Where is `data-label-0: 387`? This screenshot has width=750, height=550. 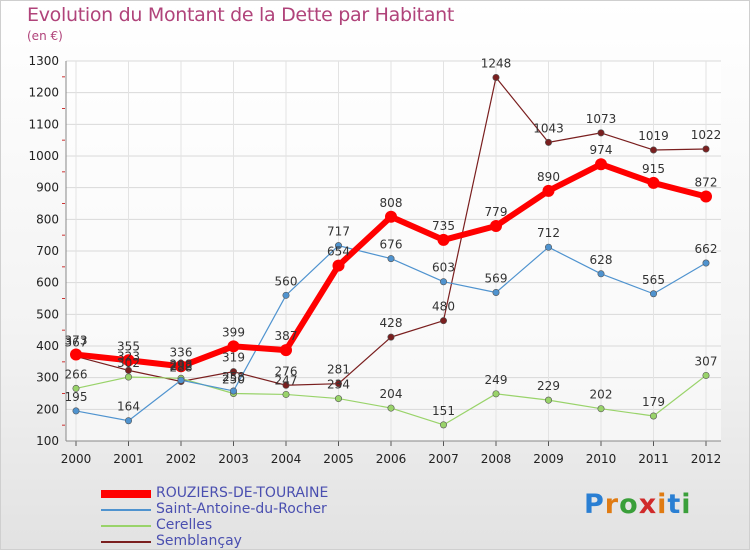 data-label-0: 387 is located at coordinates (286, 336).